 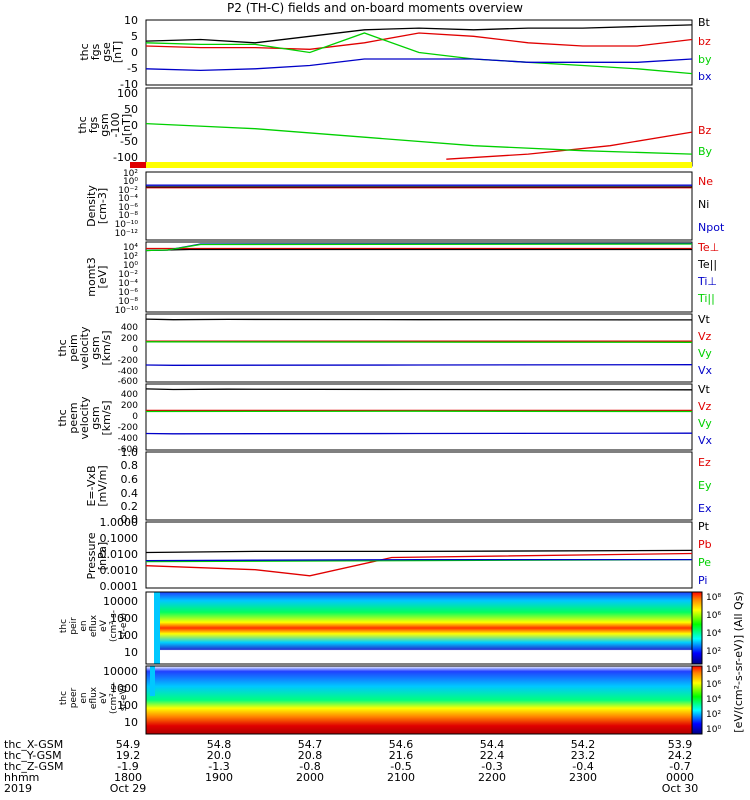 What do you see at coordinates (152, 681) in the screenshot?
I see `peer-spike` at bounding box center [152, 681].